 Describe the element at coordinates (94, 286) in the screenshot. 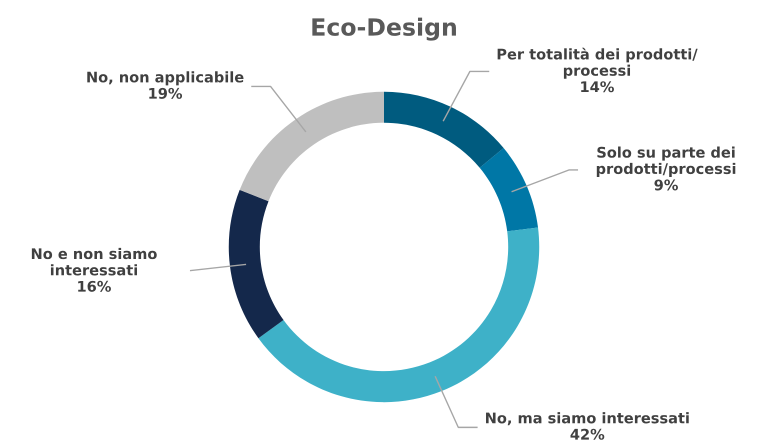

I see `data-label: 16%` at that location.